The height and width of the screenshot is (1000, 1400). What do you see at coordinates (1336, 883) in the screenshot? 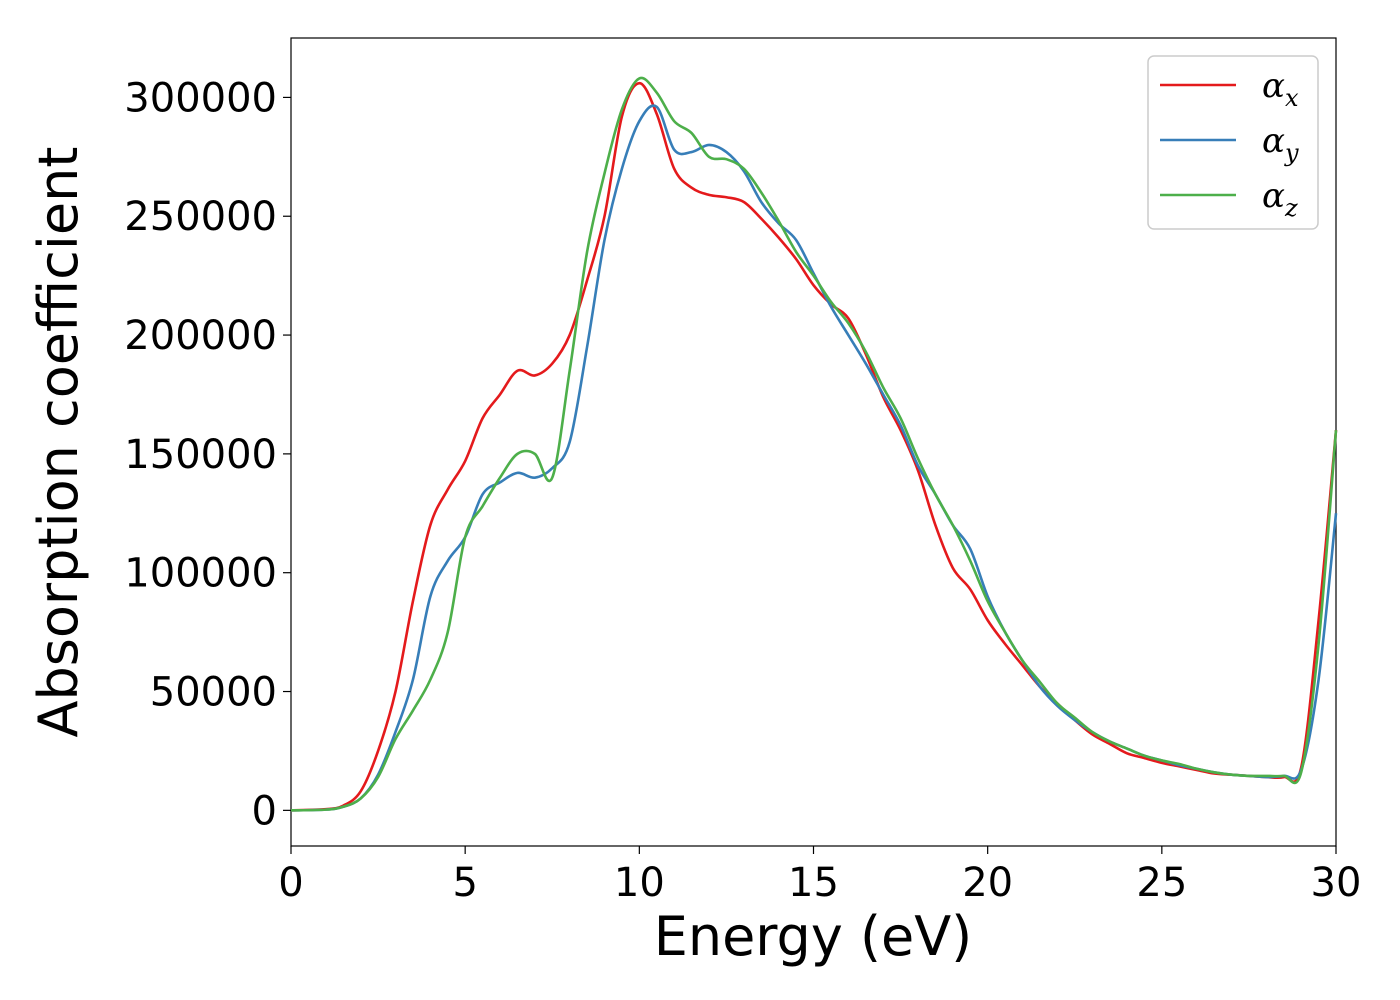
I see `x-tick-label: 30` at bounding box center [1336, 883].